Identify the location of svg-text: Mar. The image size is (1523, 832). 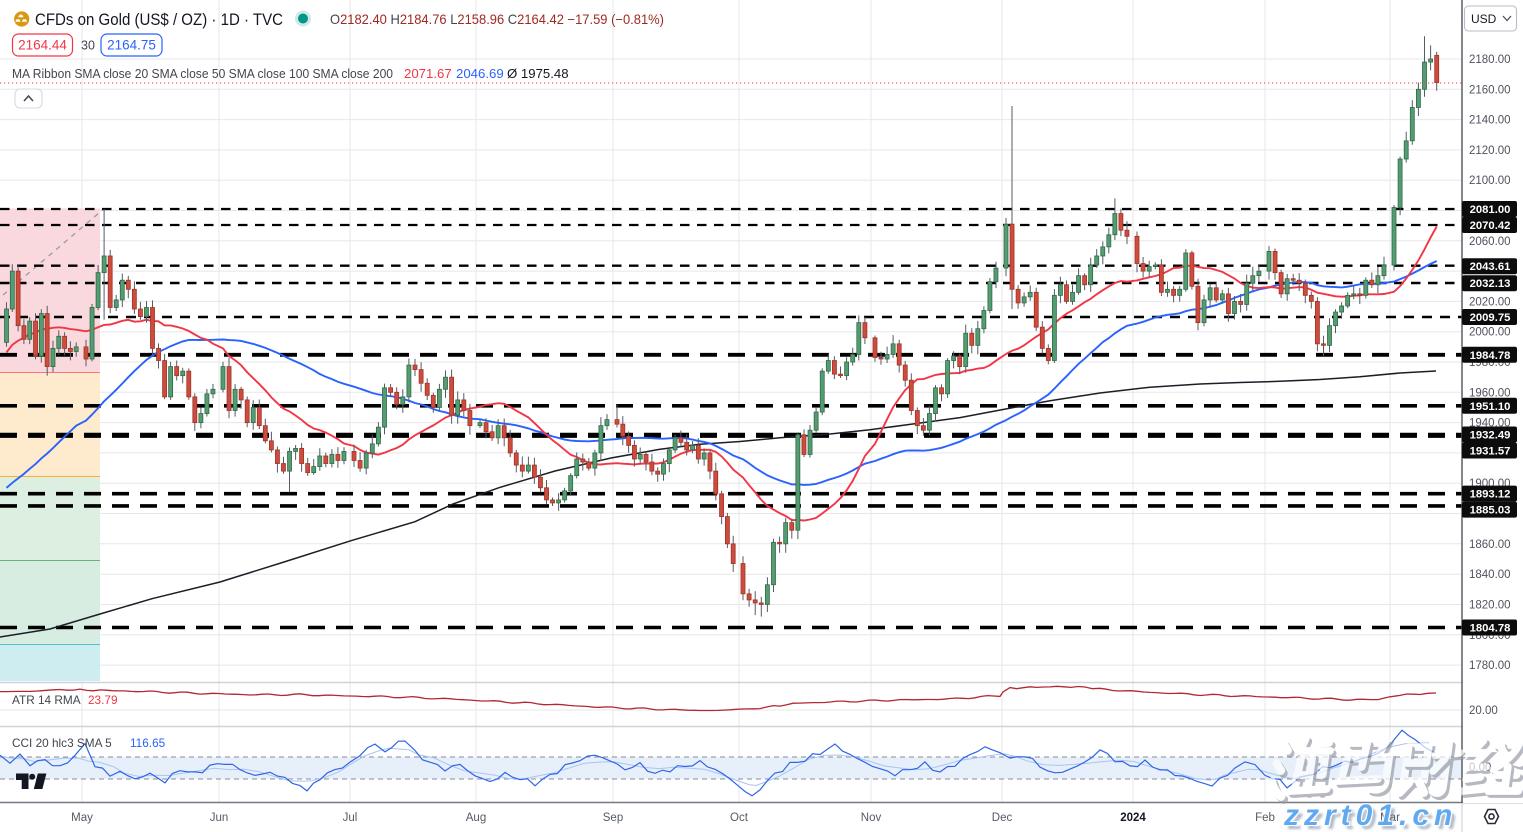
(1390, 818).